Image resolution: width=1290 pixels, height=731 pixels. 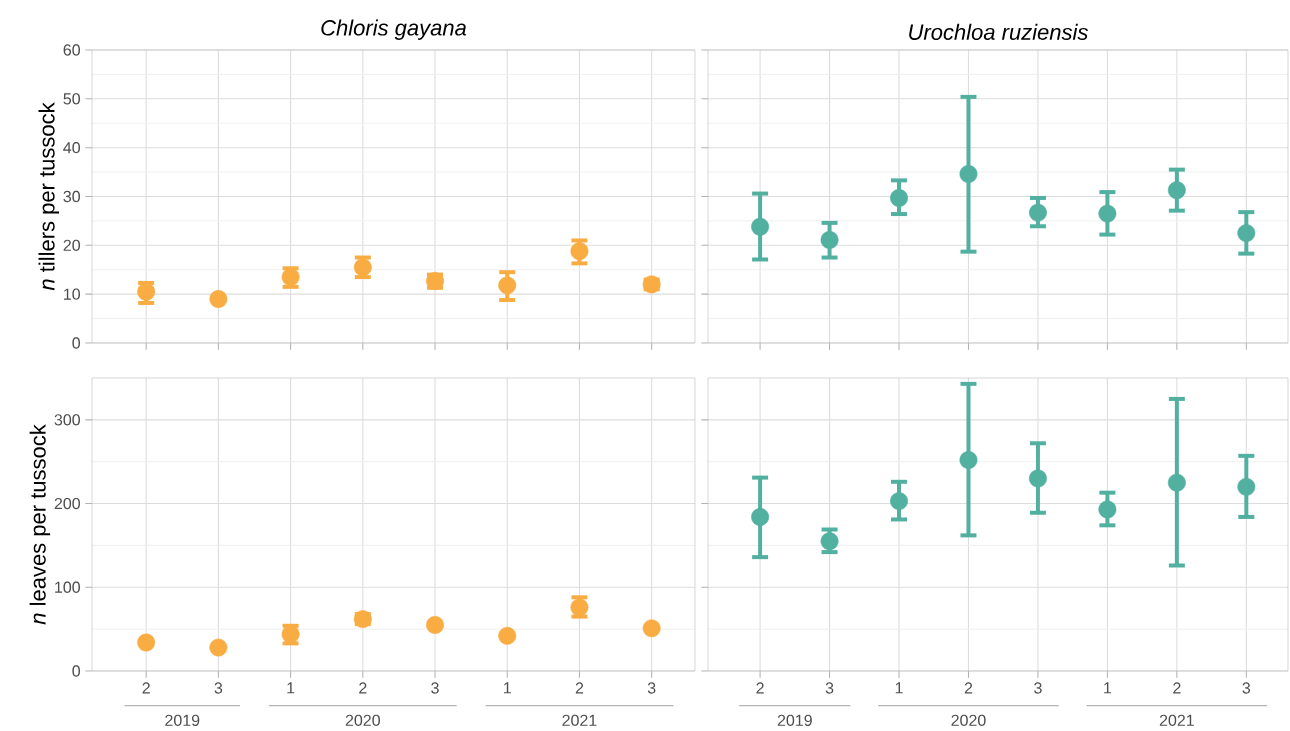 What do you see at coordinates (72, 148) in the screenshot?
I see `y-tick-label: 40` at bounding box center [72, 148].